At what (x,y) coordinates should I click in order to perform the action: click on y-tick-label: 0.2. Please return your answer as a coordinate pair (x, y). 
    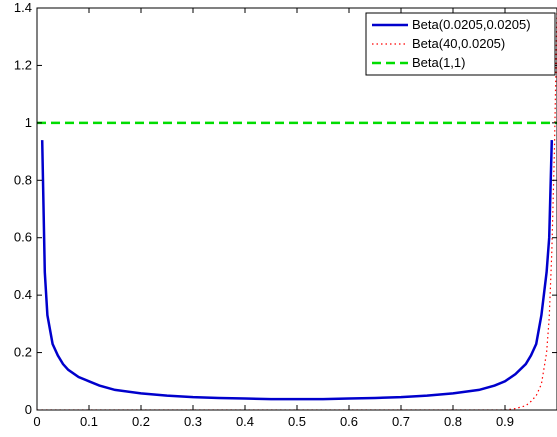
    Looking at the image, I should click on (23, 352).